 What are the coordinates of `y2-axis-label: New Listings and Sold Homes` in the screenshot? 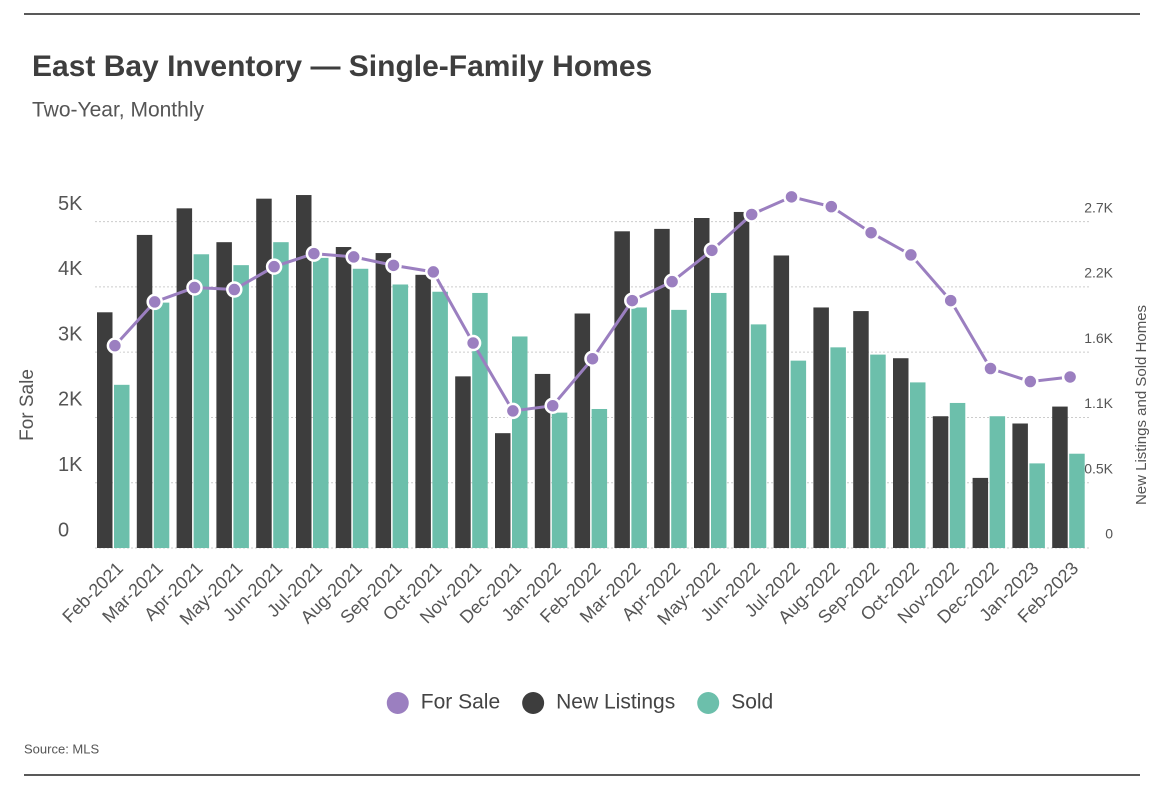 It's located at (1141, 405).